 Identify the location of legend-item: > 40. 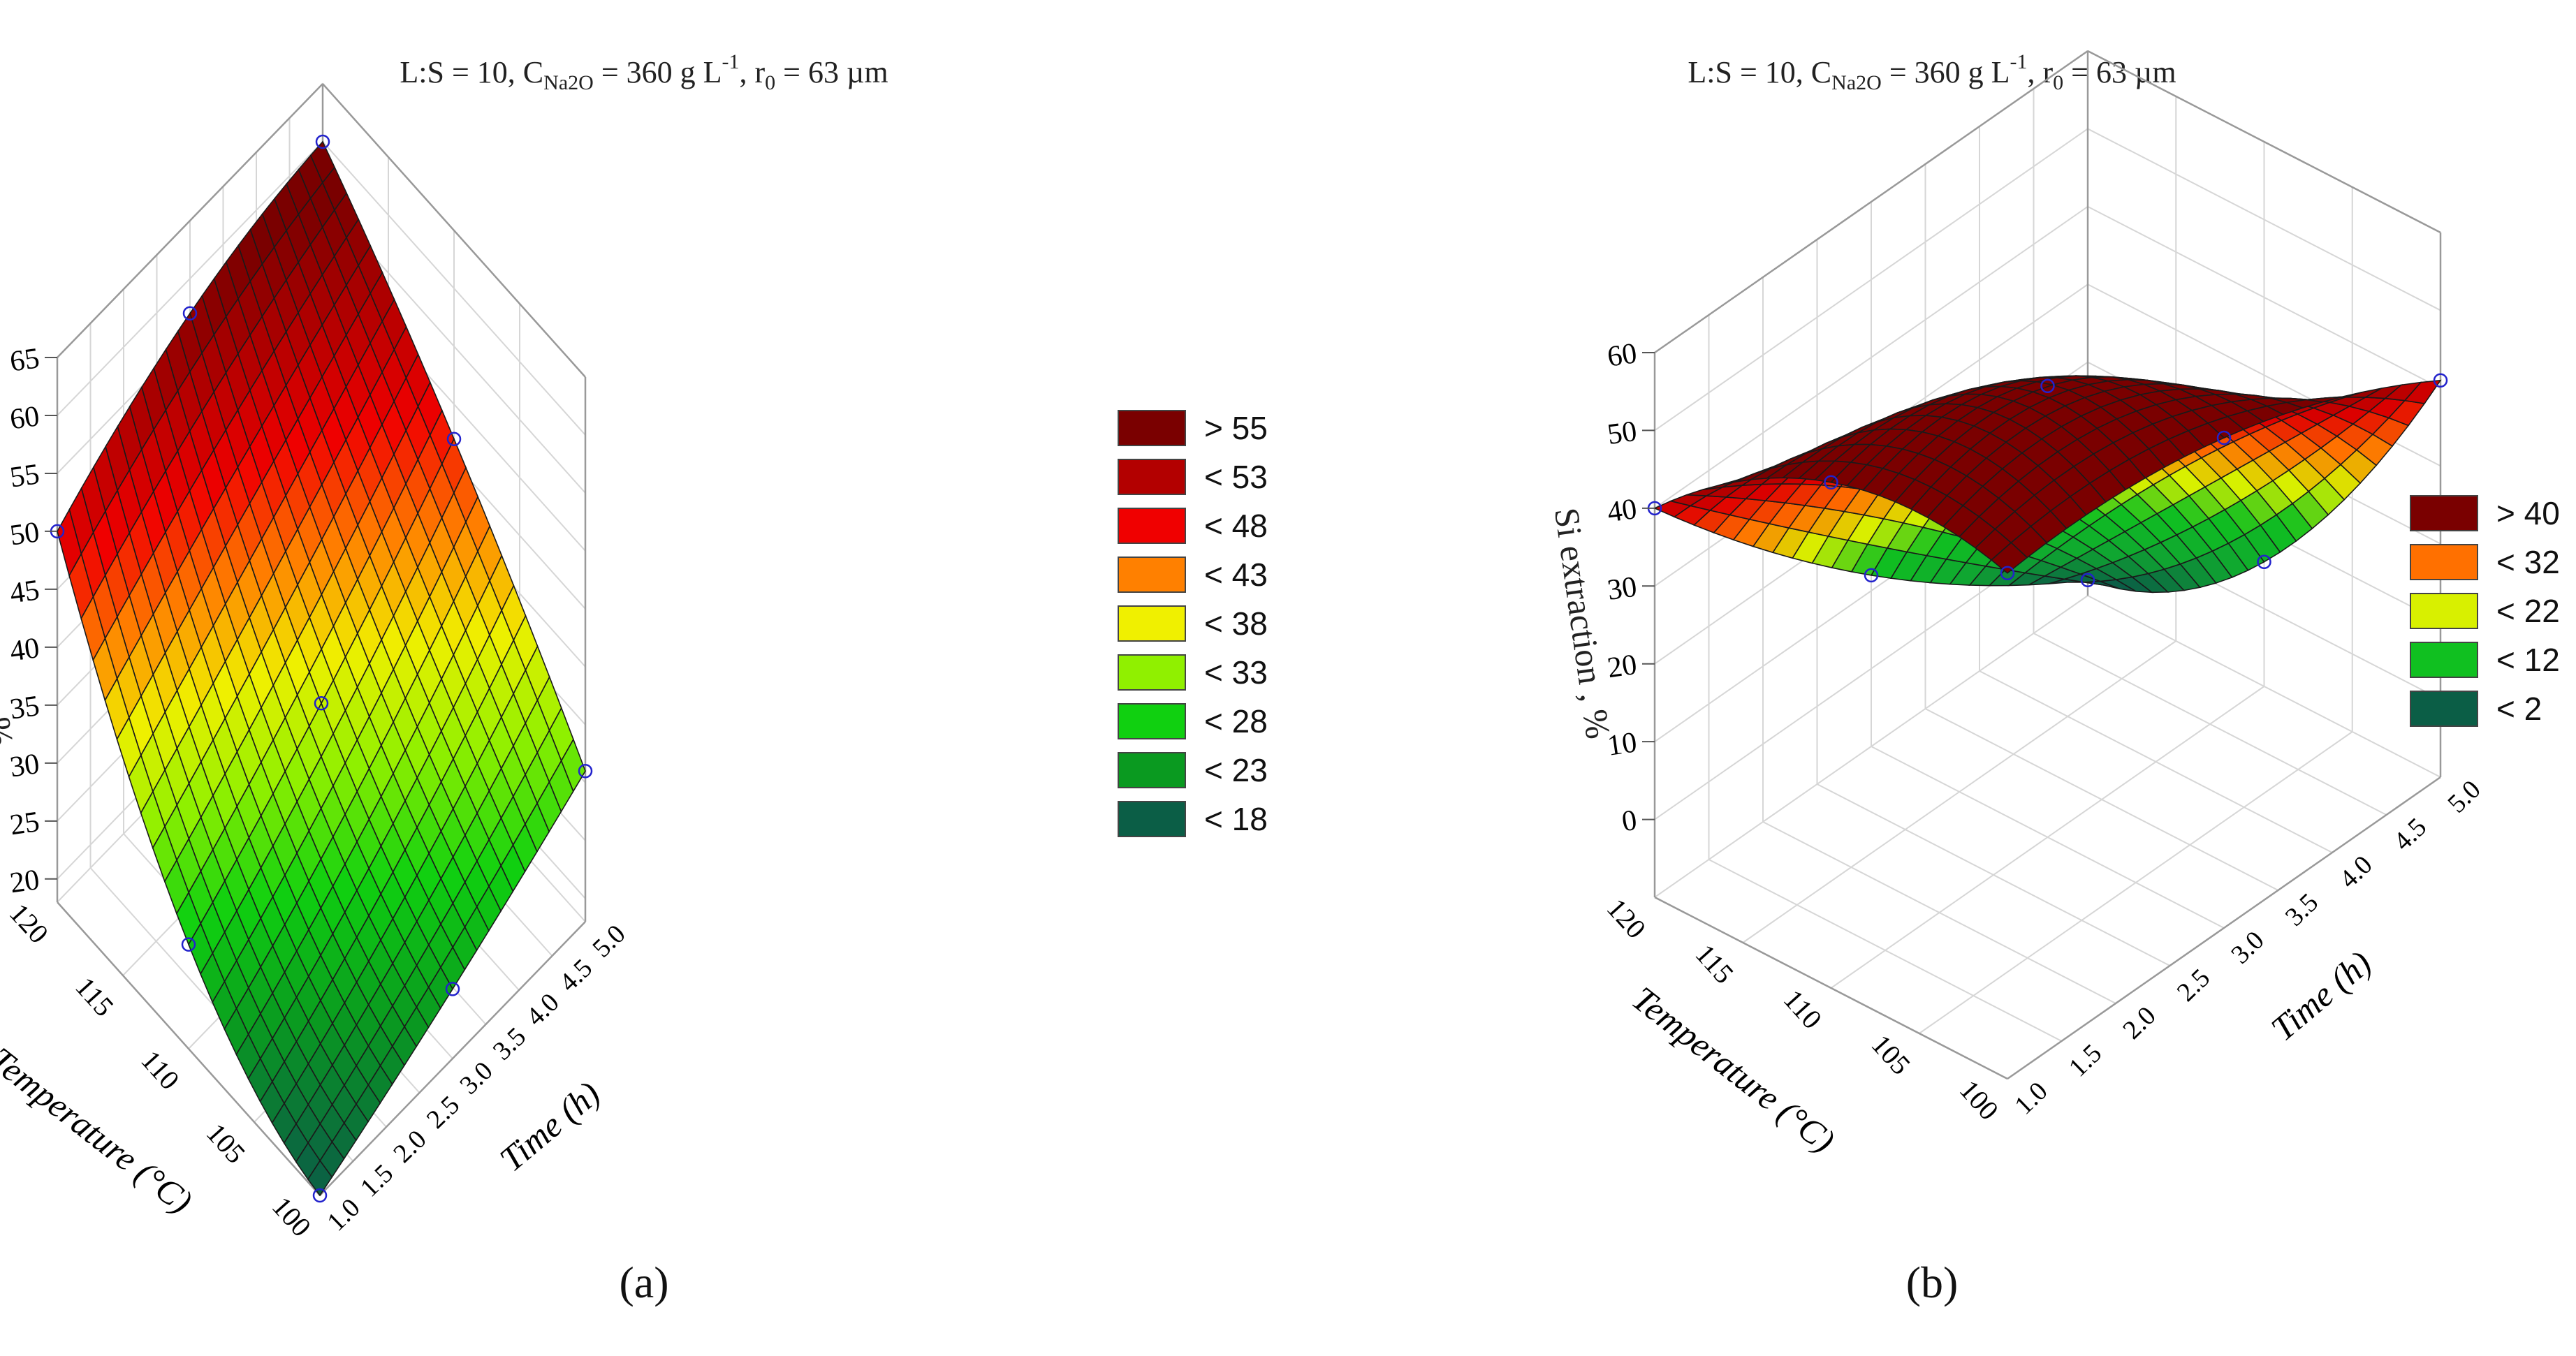
(2485, 513).